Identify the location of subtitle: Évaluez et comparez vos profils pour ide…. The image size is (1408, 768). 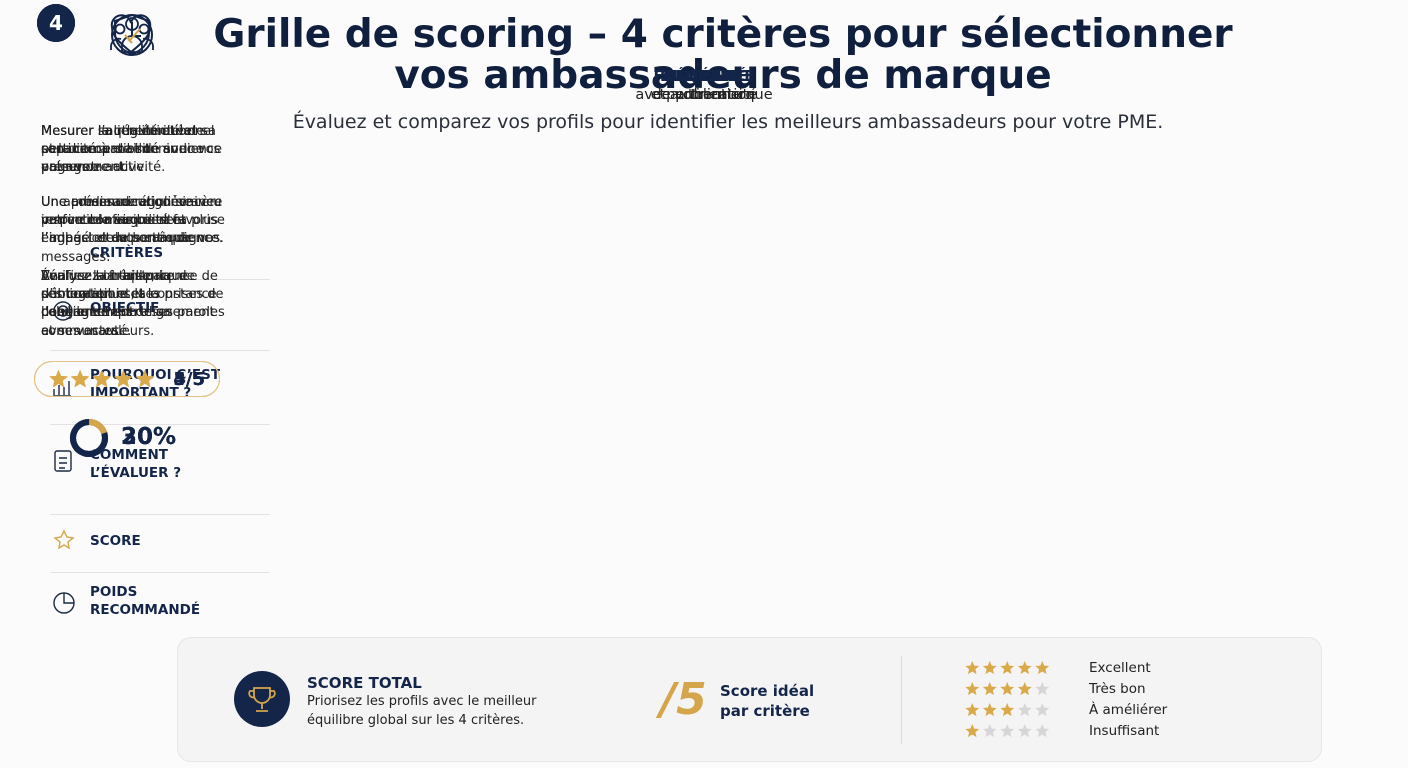
(728, 122).